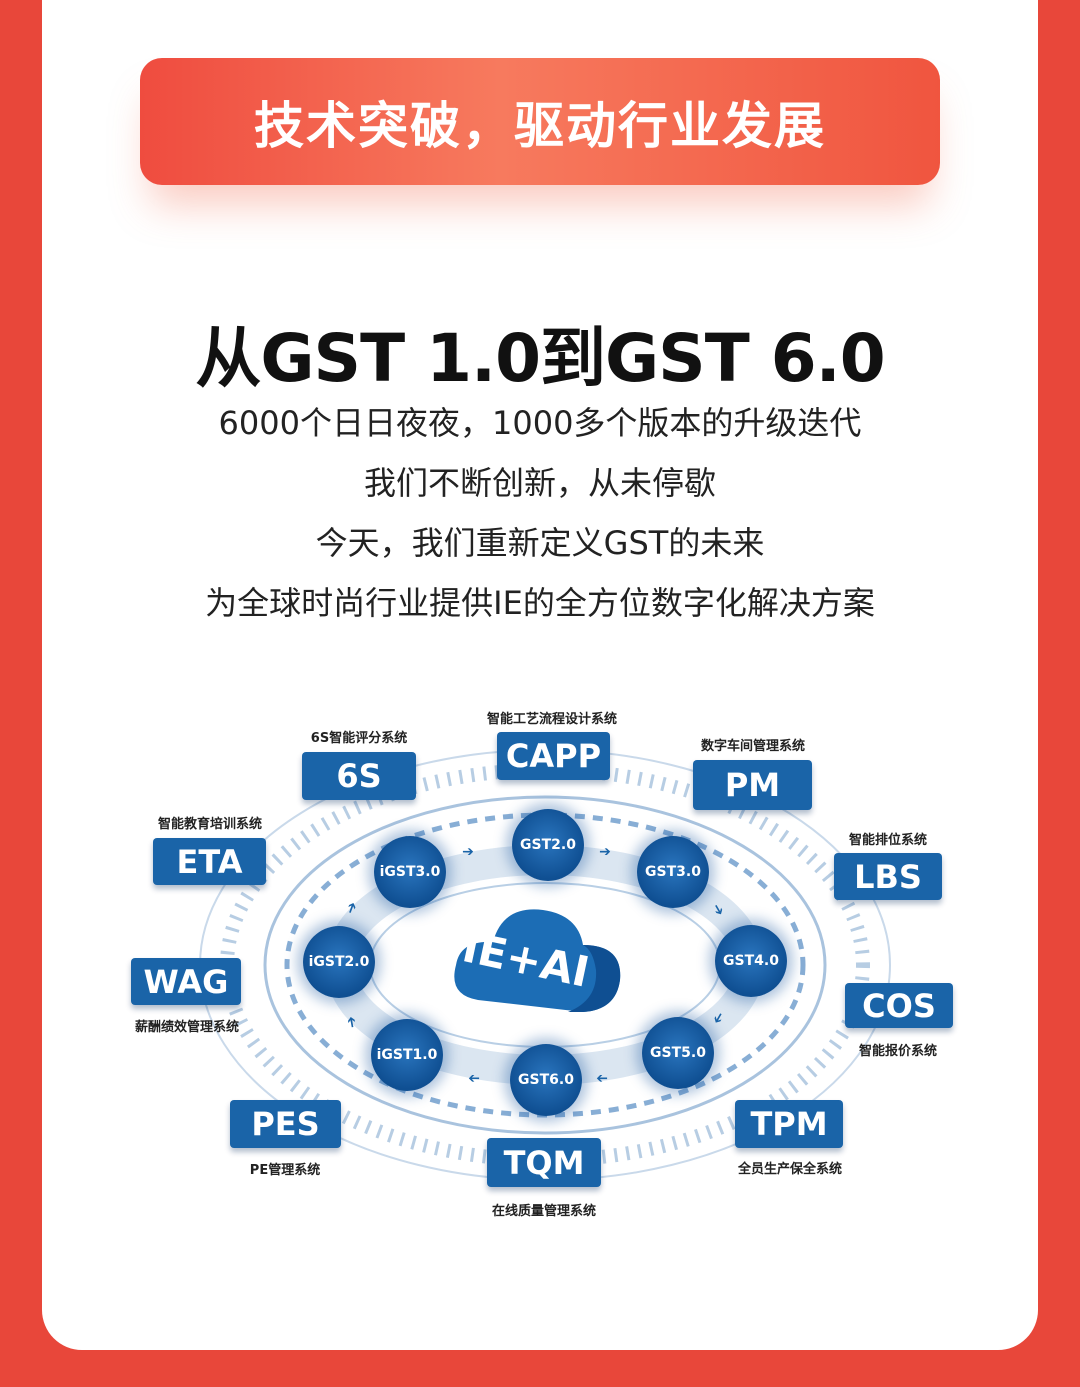  I want to click on module-description: 智能工艺流程设计系统, so click(552, 719).